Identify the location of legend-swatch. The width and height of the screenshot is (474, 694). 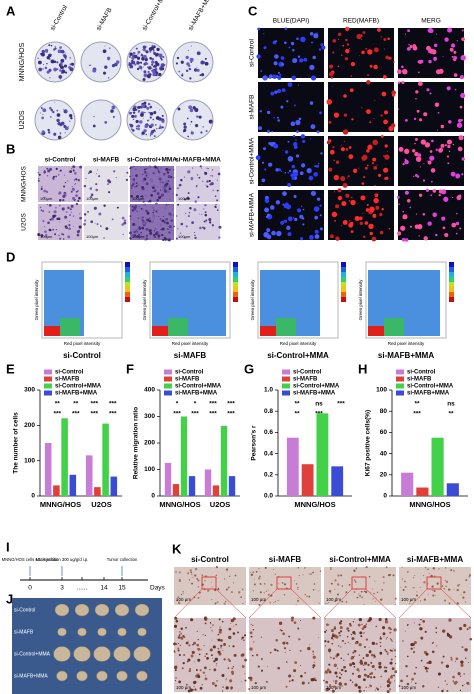
(400, 386).